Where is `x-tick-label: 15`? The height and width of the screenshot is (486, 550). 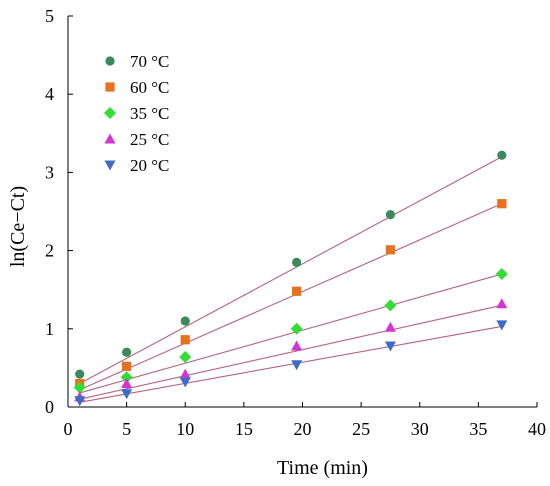
x-tick-label: 15 is located at coordinates (244, 429).